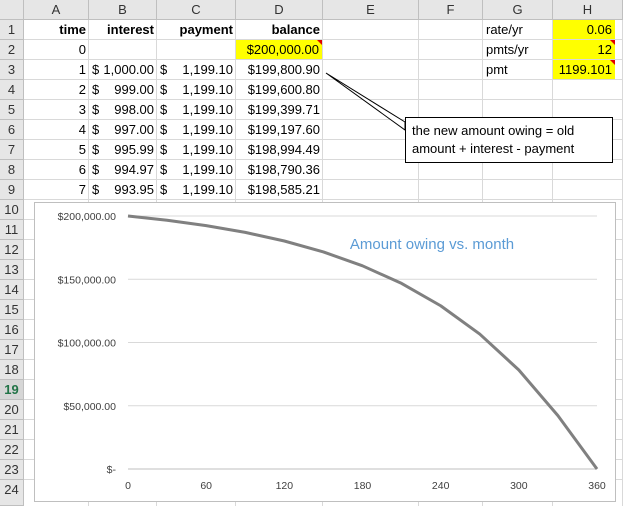 The image size is (623, 506). I want to click on column-header-b: B, so click(123, 10).